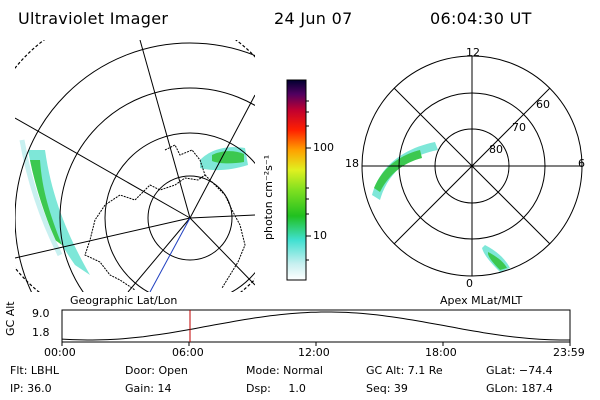 Image resolution: width=600 pixels, height=400 pixels. Describe the element at coordinates (473, 52) in the screenshot. I see `mlt-label-12: 12` at that location.